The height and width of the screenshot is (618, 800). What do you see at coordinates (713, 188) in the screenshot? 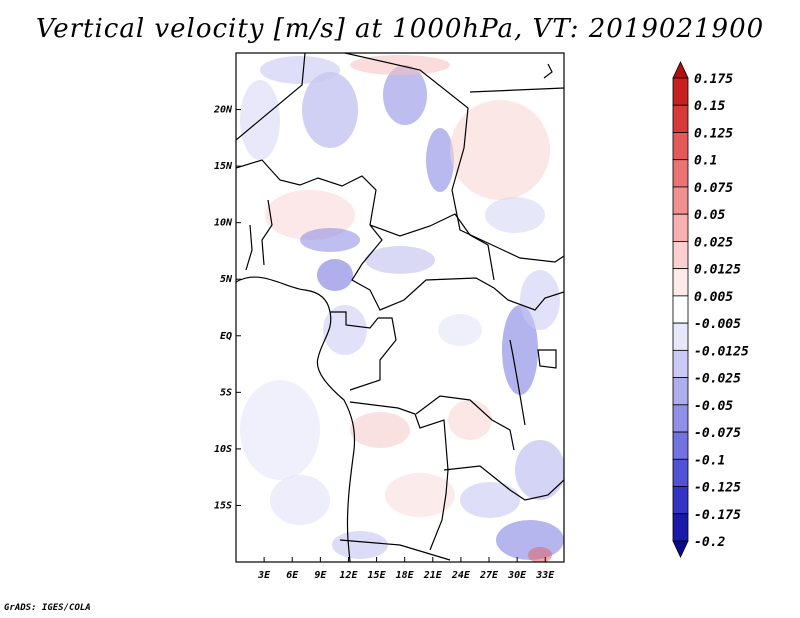
I see `colorbar-label: 0.075` at bounding box center [713, 188].